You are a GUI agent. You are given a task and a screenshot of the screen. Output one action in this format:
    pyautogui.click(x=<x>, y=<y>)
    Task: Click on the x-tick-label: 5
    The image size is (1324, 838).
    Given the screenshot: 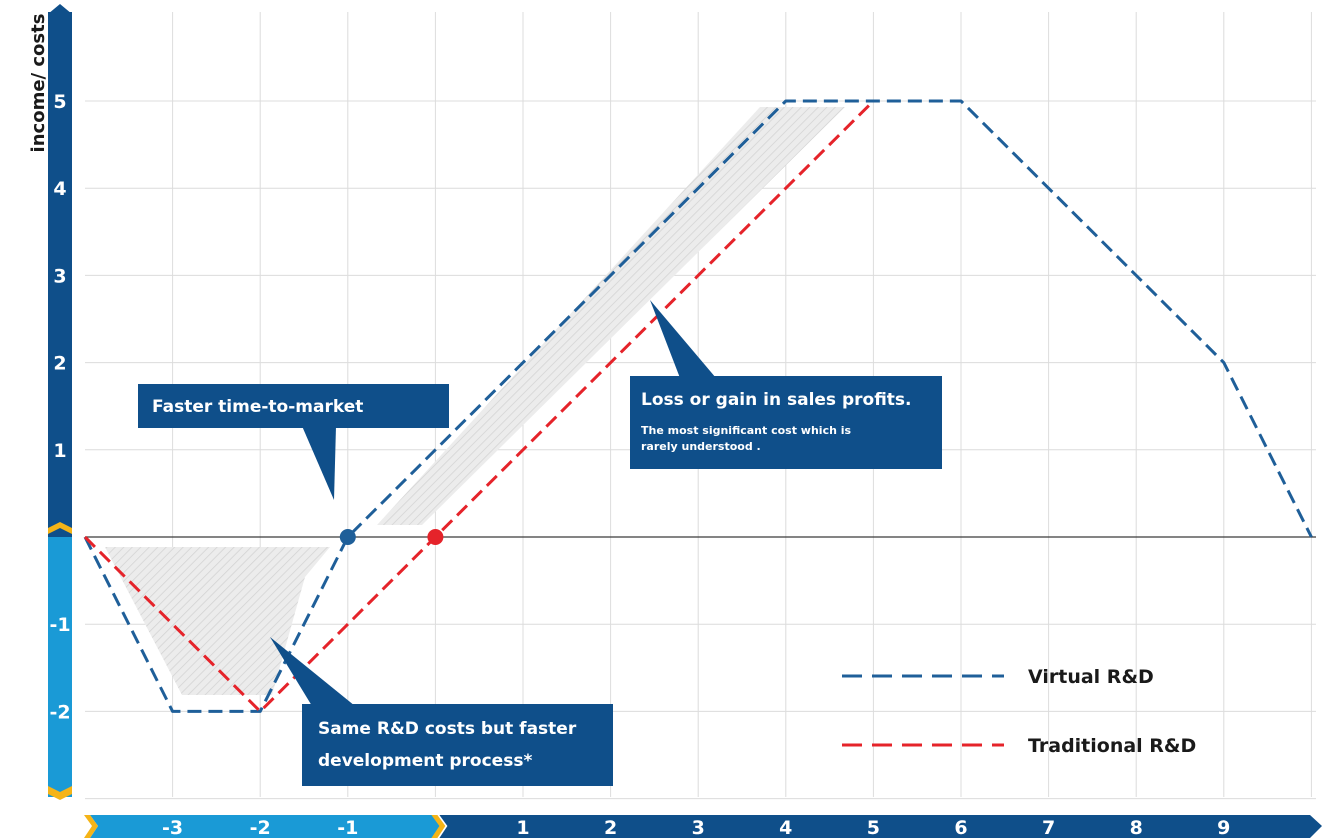 What is the action you would take?
    pyautogui.click(x=873, y=827)
    